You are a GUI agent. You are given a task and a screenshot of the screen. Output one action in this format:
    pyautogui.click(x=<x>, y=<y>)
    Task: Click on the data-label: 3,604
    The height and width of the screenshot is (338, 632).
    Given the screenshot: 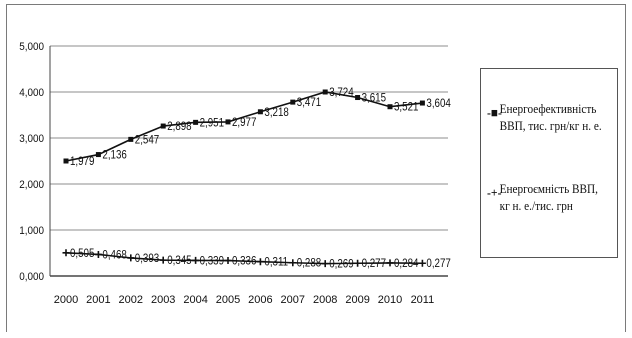 What is the action you would take?
    pyautogui.click(x=438, y=103)
    